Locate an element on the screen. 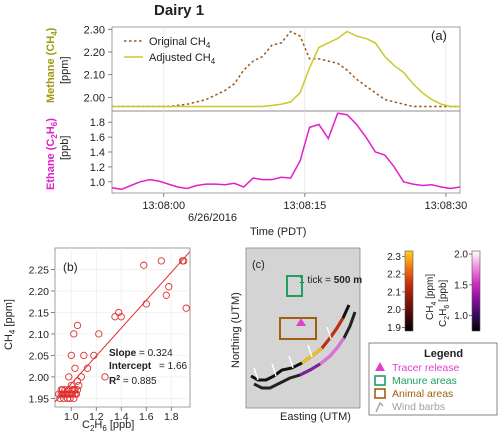 The width and height of the screenshot is (500, 433). panel-a-bottom-ytick-label: 1.0 is located at coordinates (97, 183).